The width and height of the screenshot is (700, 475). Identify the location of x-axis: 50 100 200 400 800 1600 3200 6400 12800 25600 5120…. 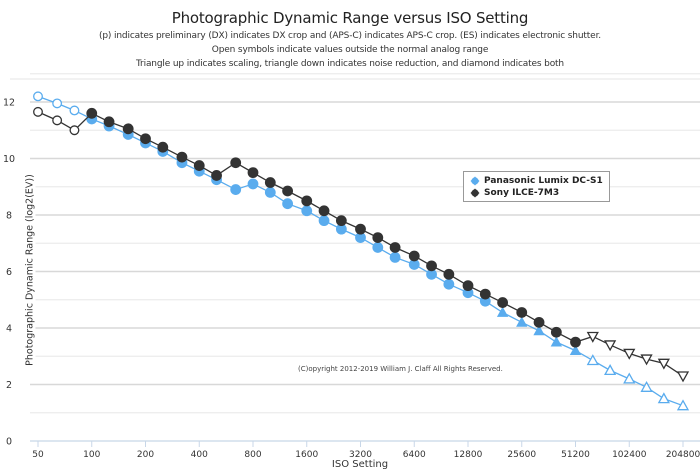
(365, 450).